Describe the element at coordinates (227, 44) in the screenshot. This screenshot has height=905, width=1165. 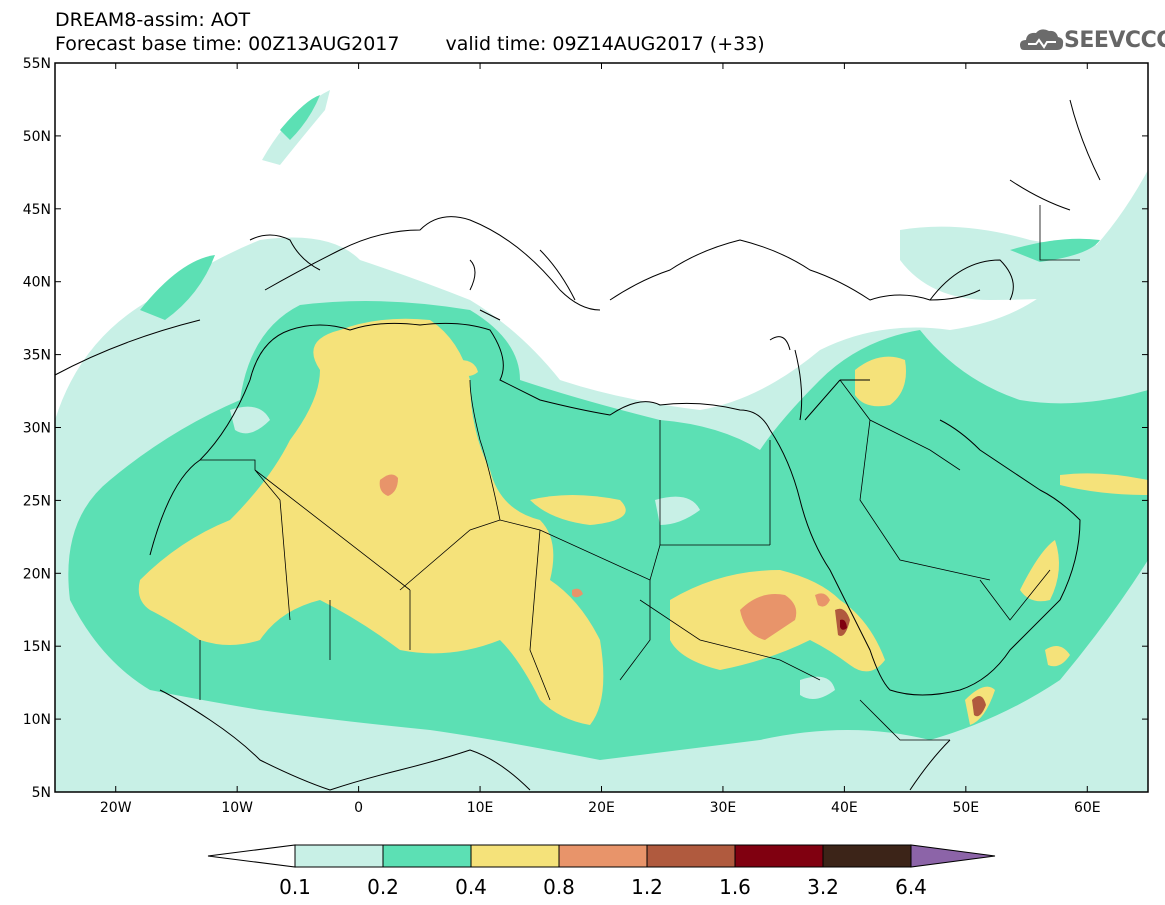
I see `base-time: Forecast base time: 00Z13AUG2017` at that location.